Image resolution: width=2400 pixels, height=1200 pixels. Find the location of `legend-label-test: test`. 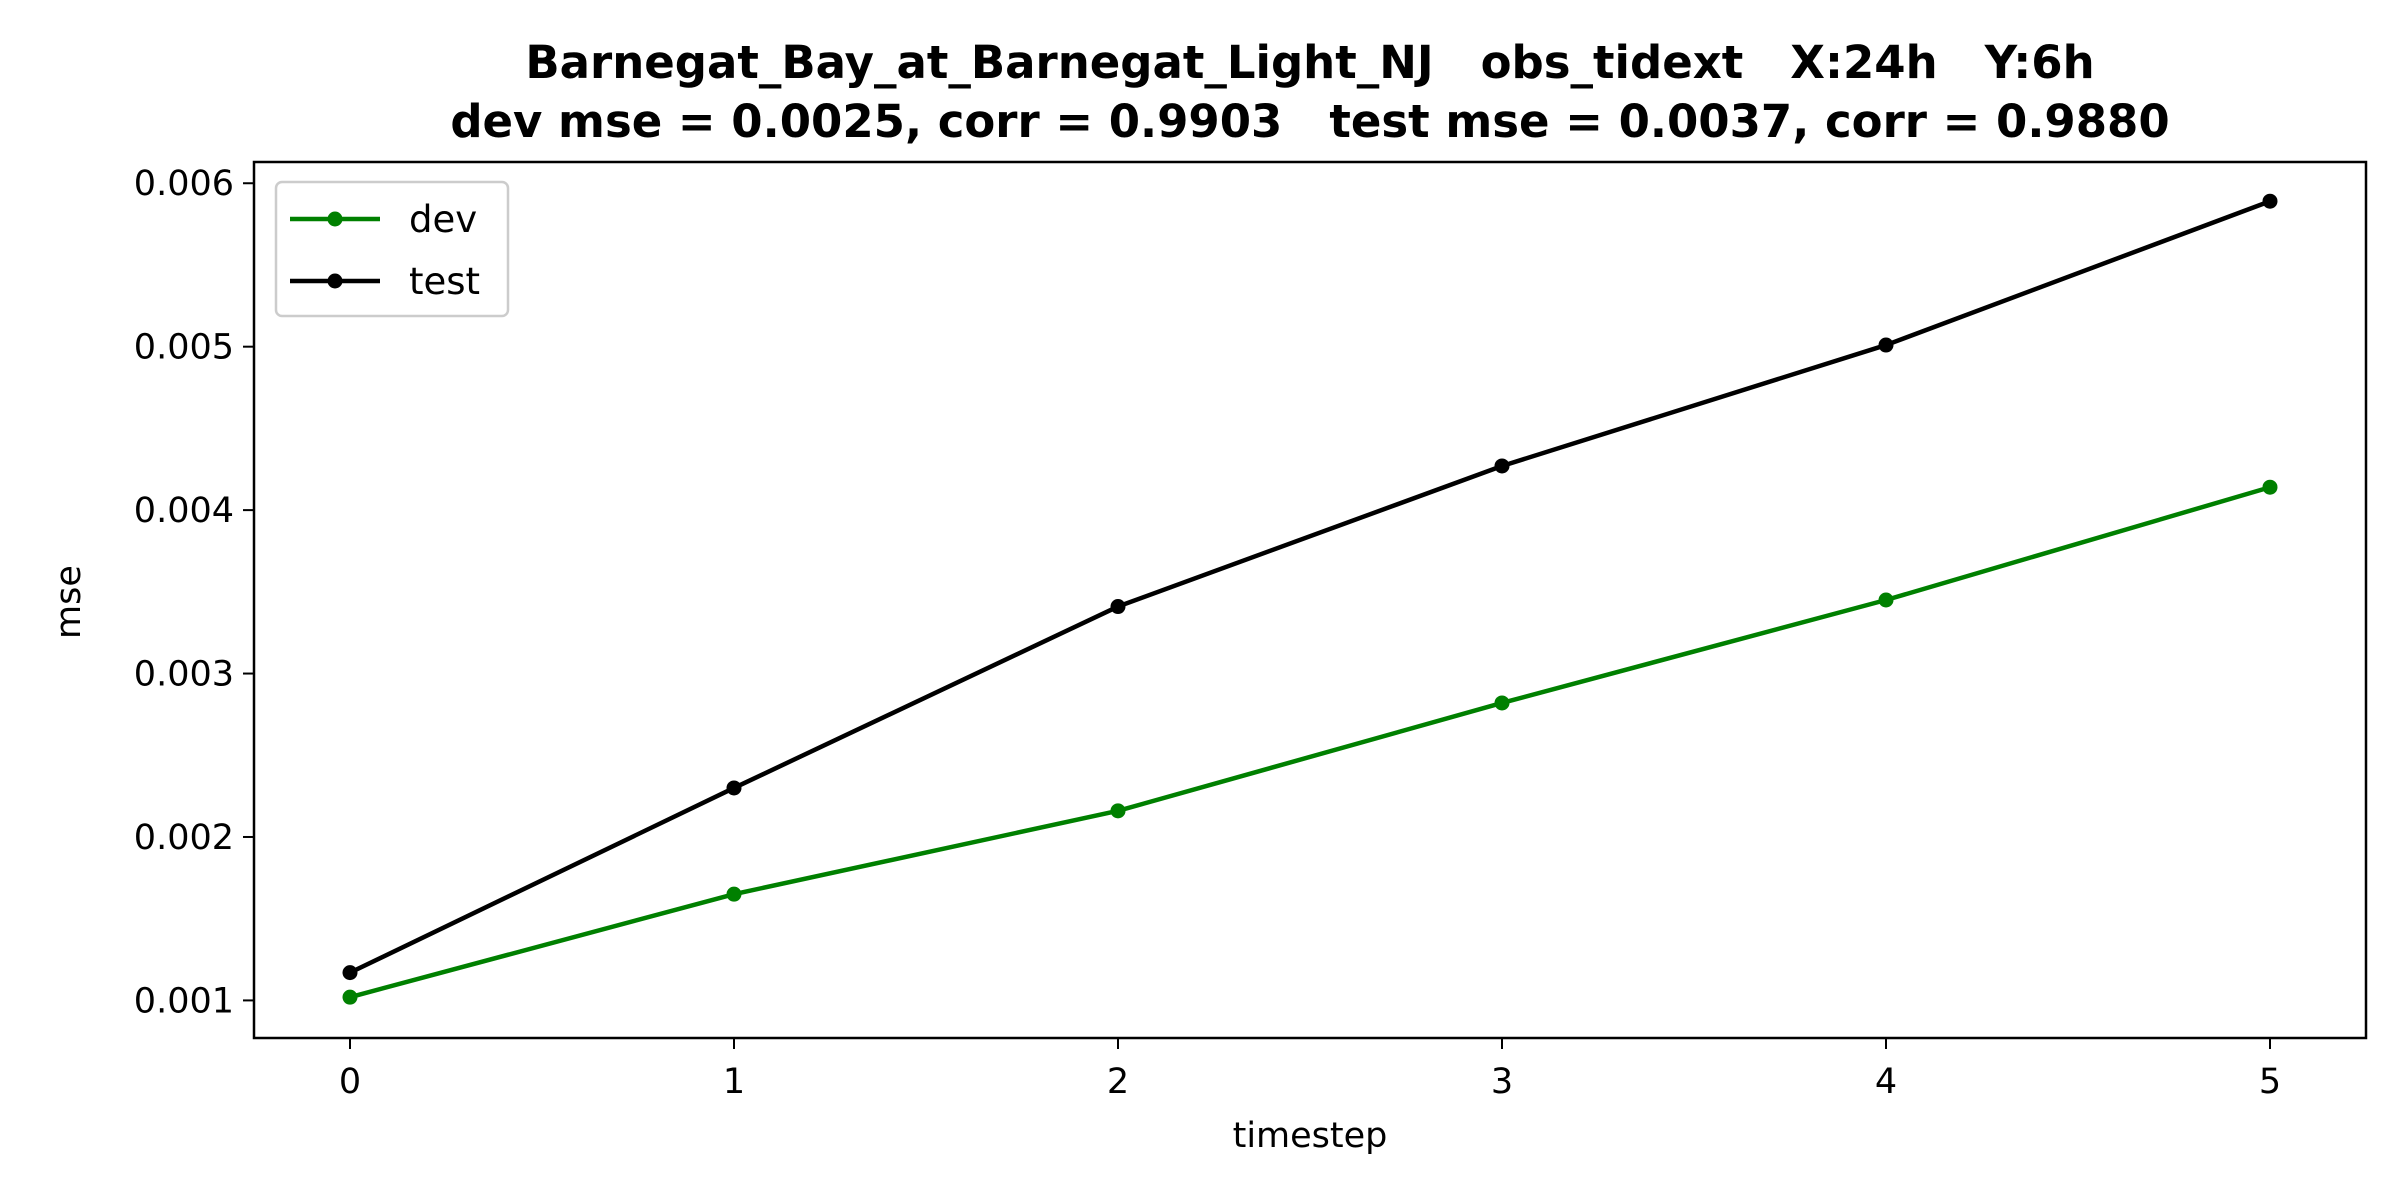

legend-label-test: test is located at coordinates (444, 281).